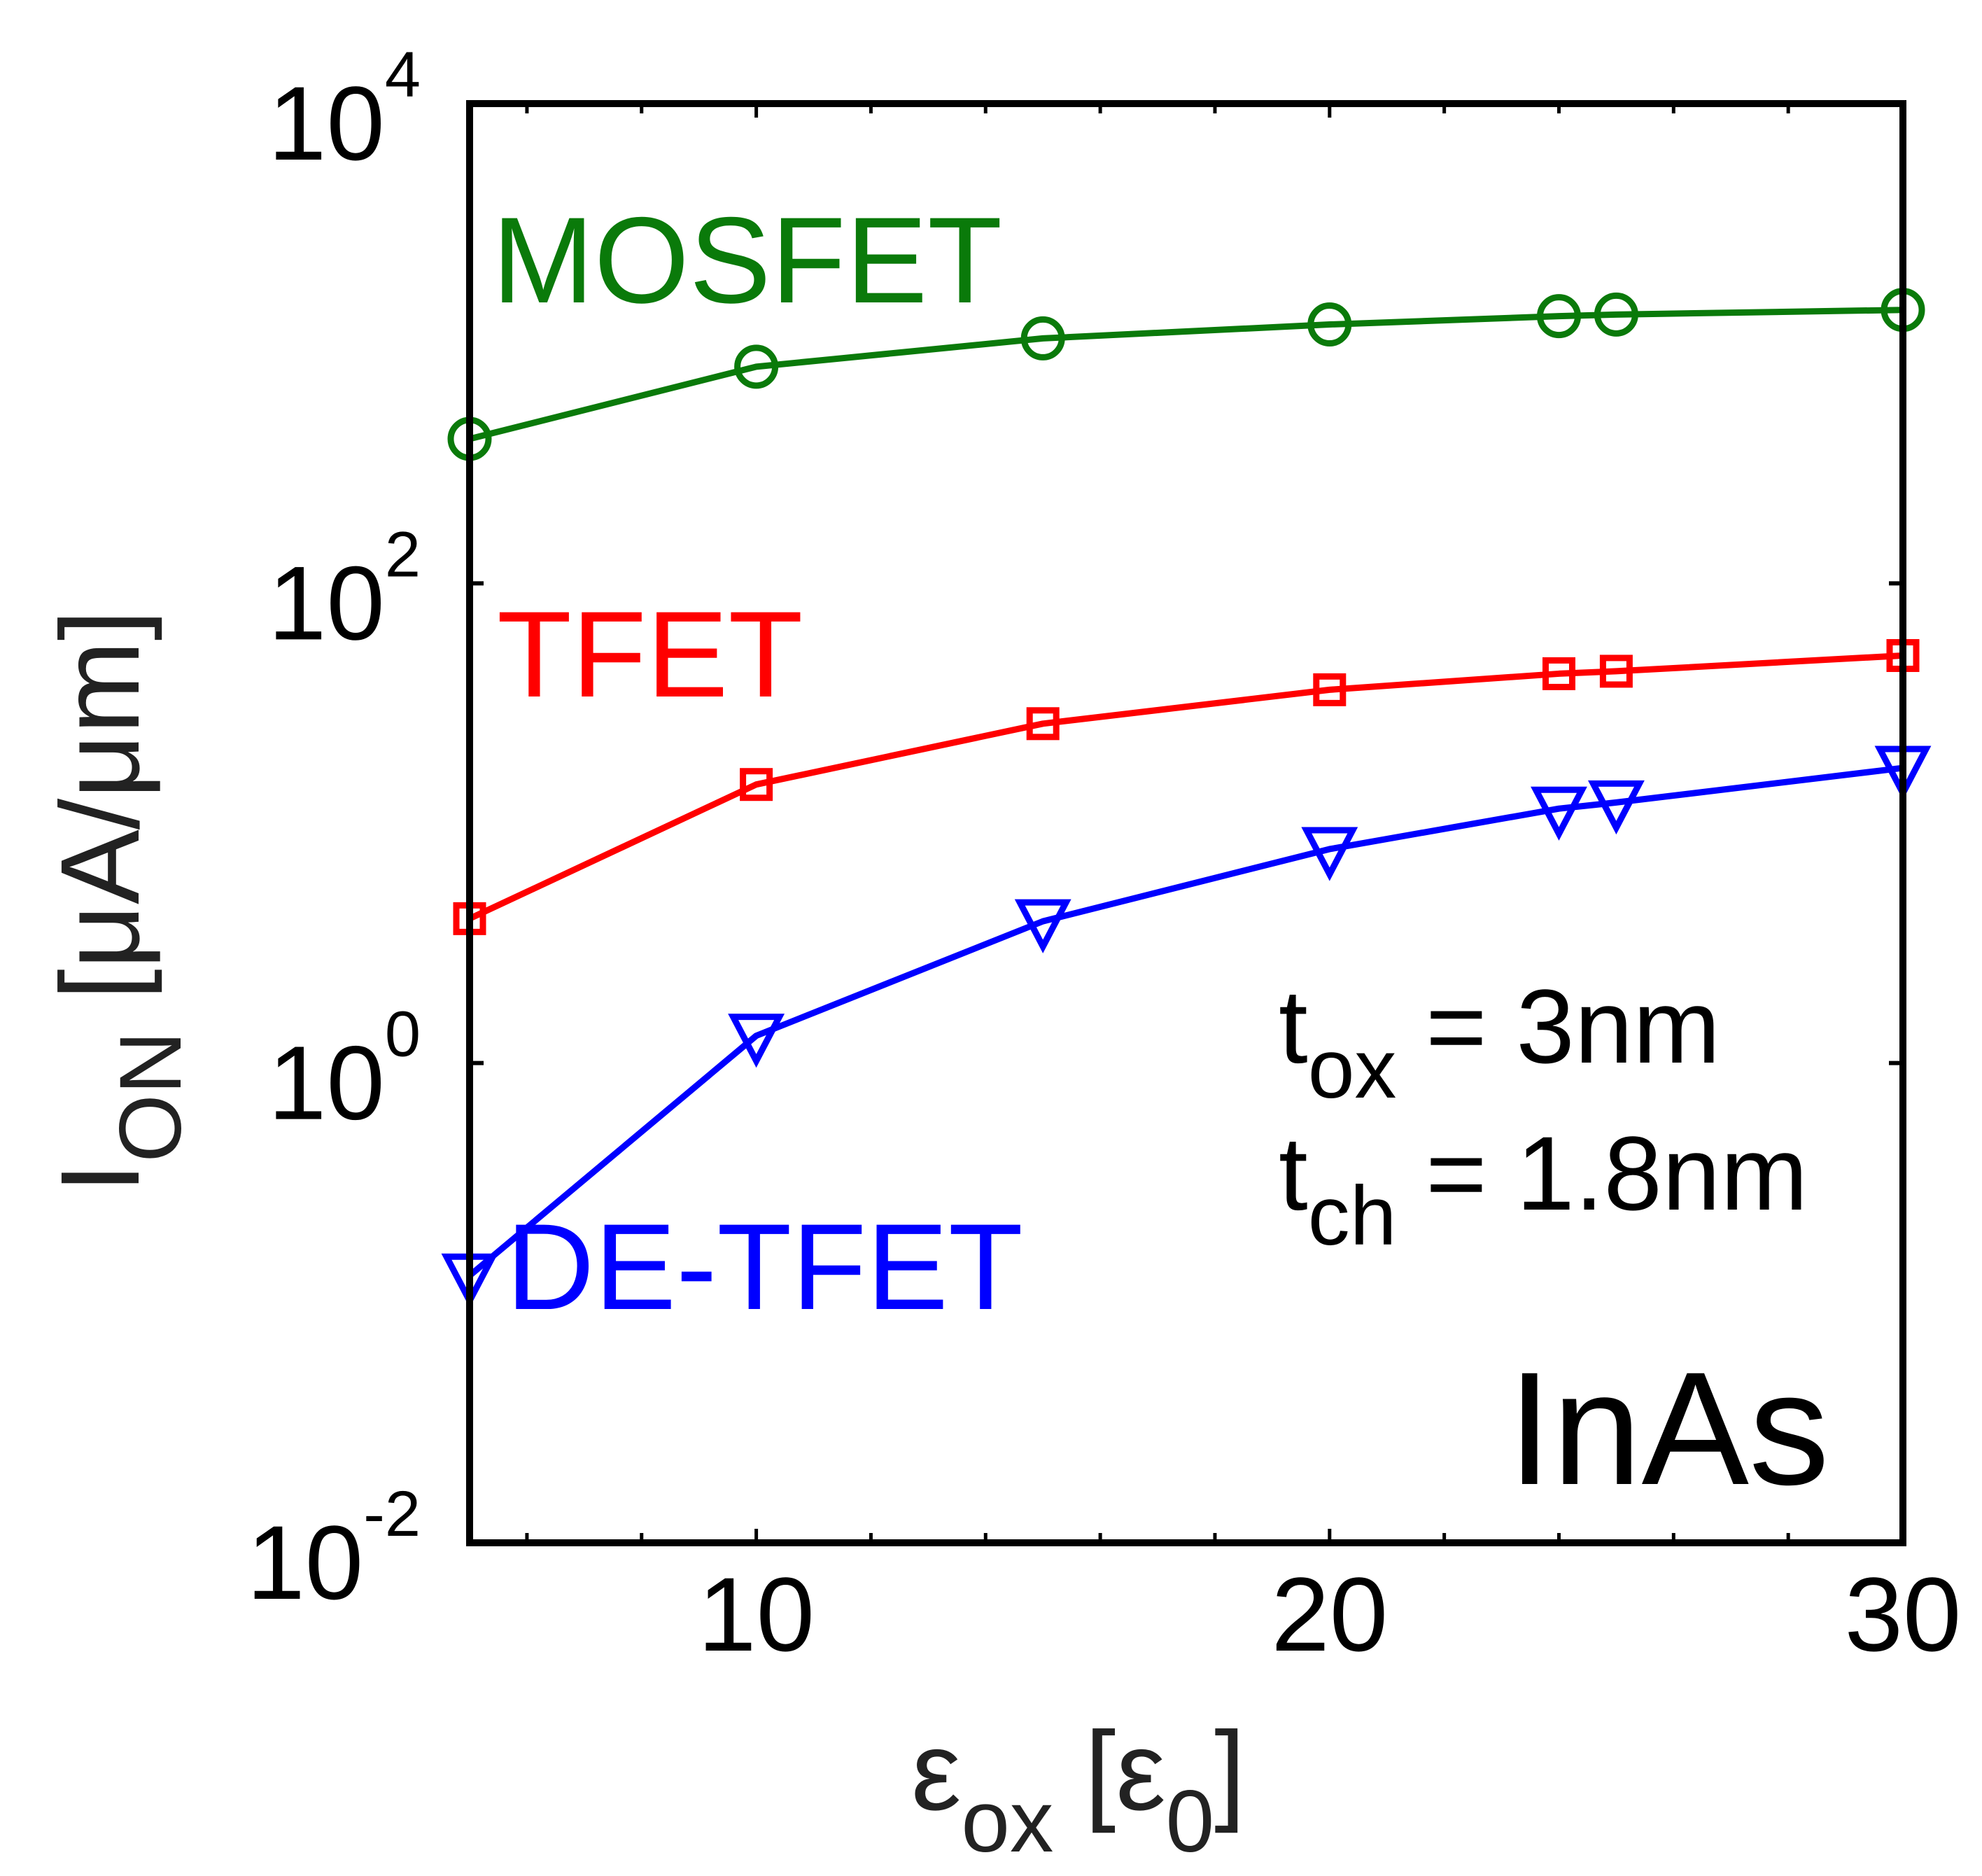  Describe the element at coordinates (650, 655) in the screenshot. I see `series-label-tfet: TFET` at that location.